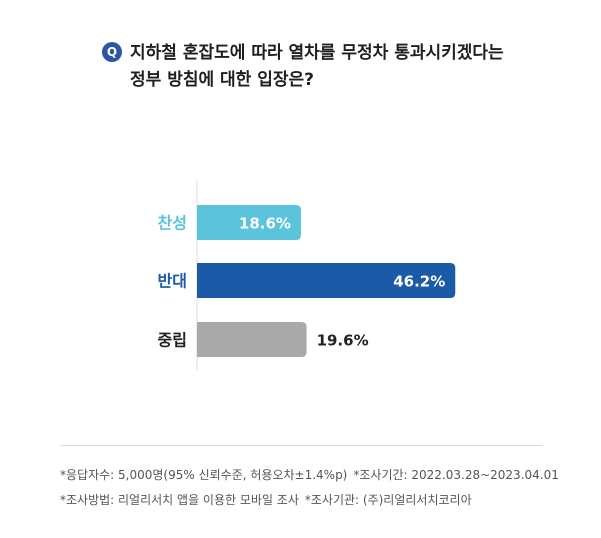 Image resolution: width=601 pixels, height=538 pixels. Describe the element at coordinates (222, 80) in the screenshot. I see `question-line-2: 정부 방침에 대한 입장은?` at that location.